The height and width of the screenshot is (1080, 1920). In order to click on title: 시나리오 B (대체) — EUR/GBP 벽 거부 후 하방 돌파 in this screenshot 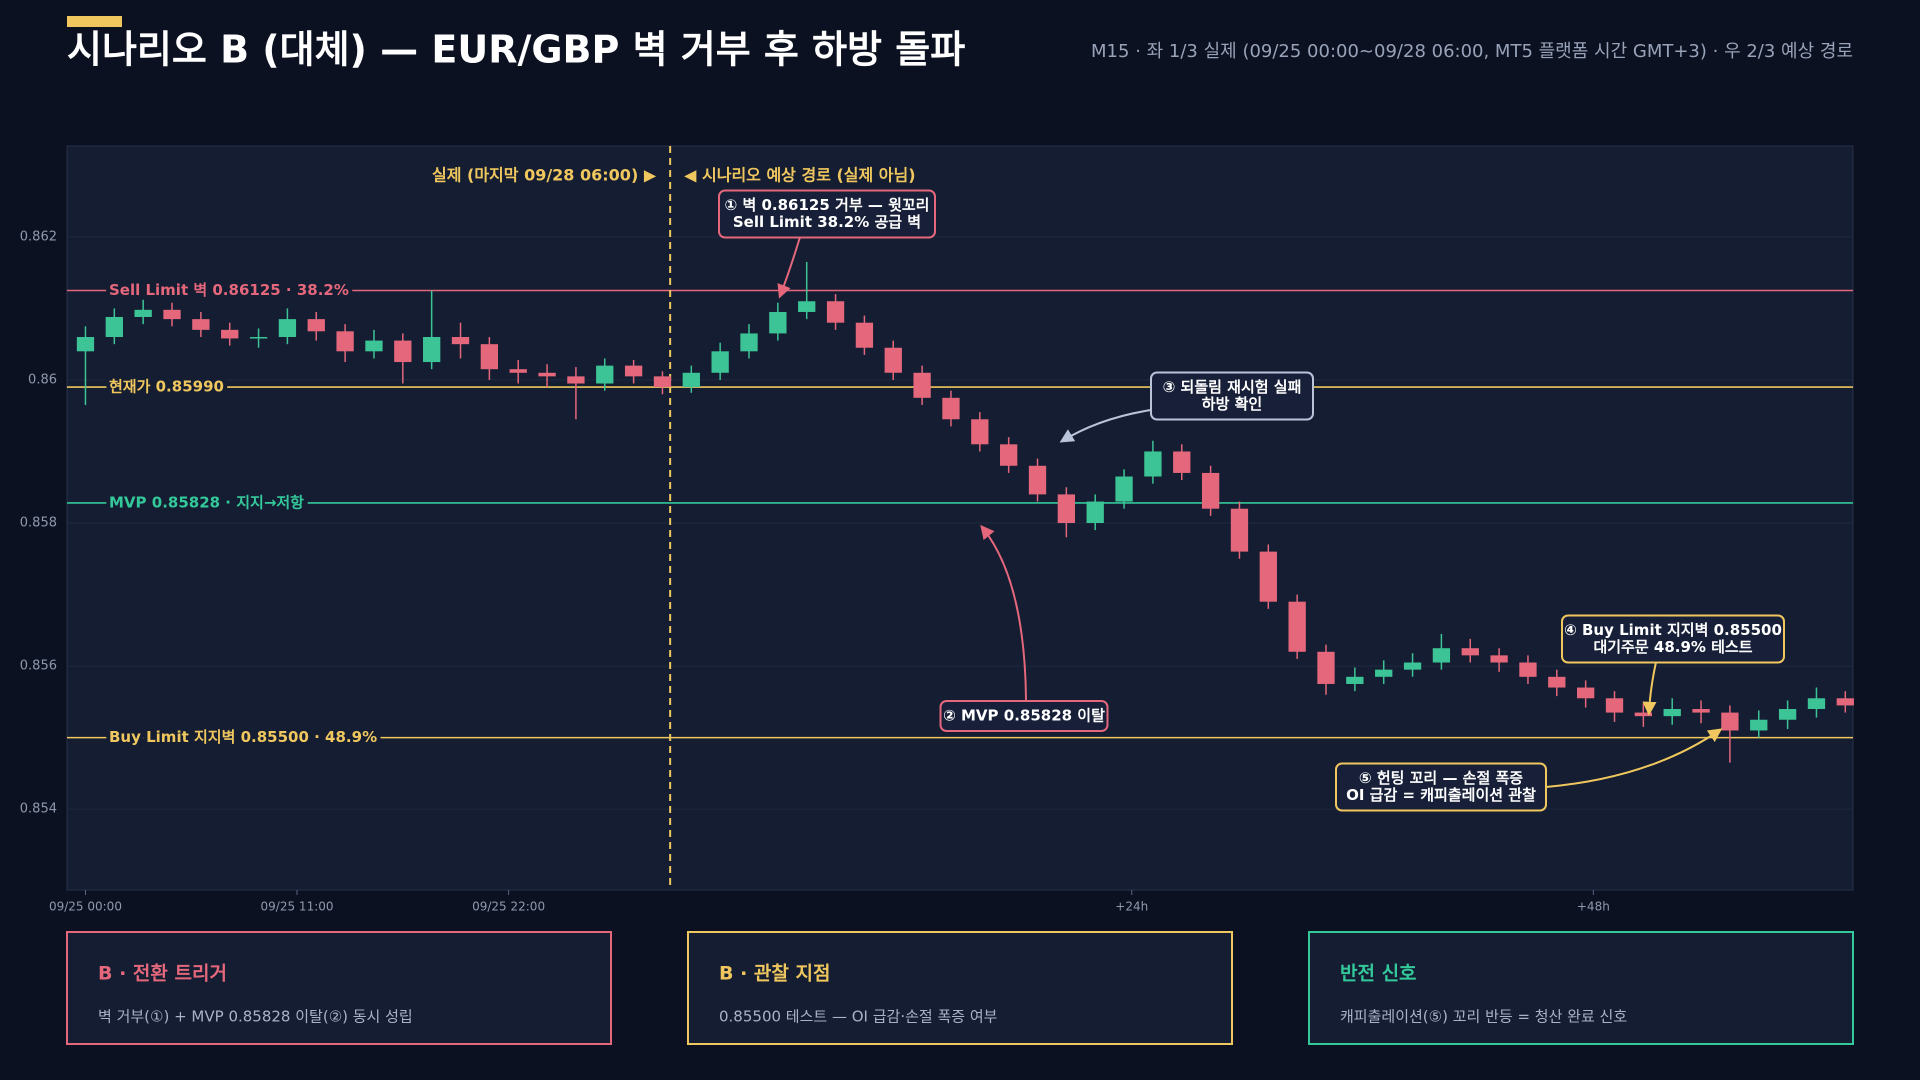, I will do `click(516, 50)`.